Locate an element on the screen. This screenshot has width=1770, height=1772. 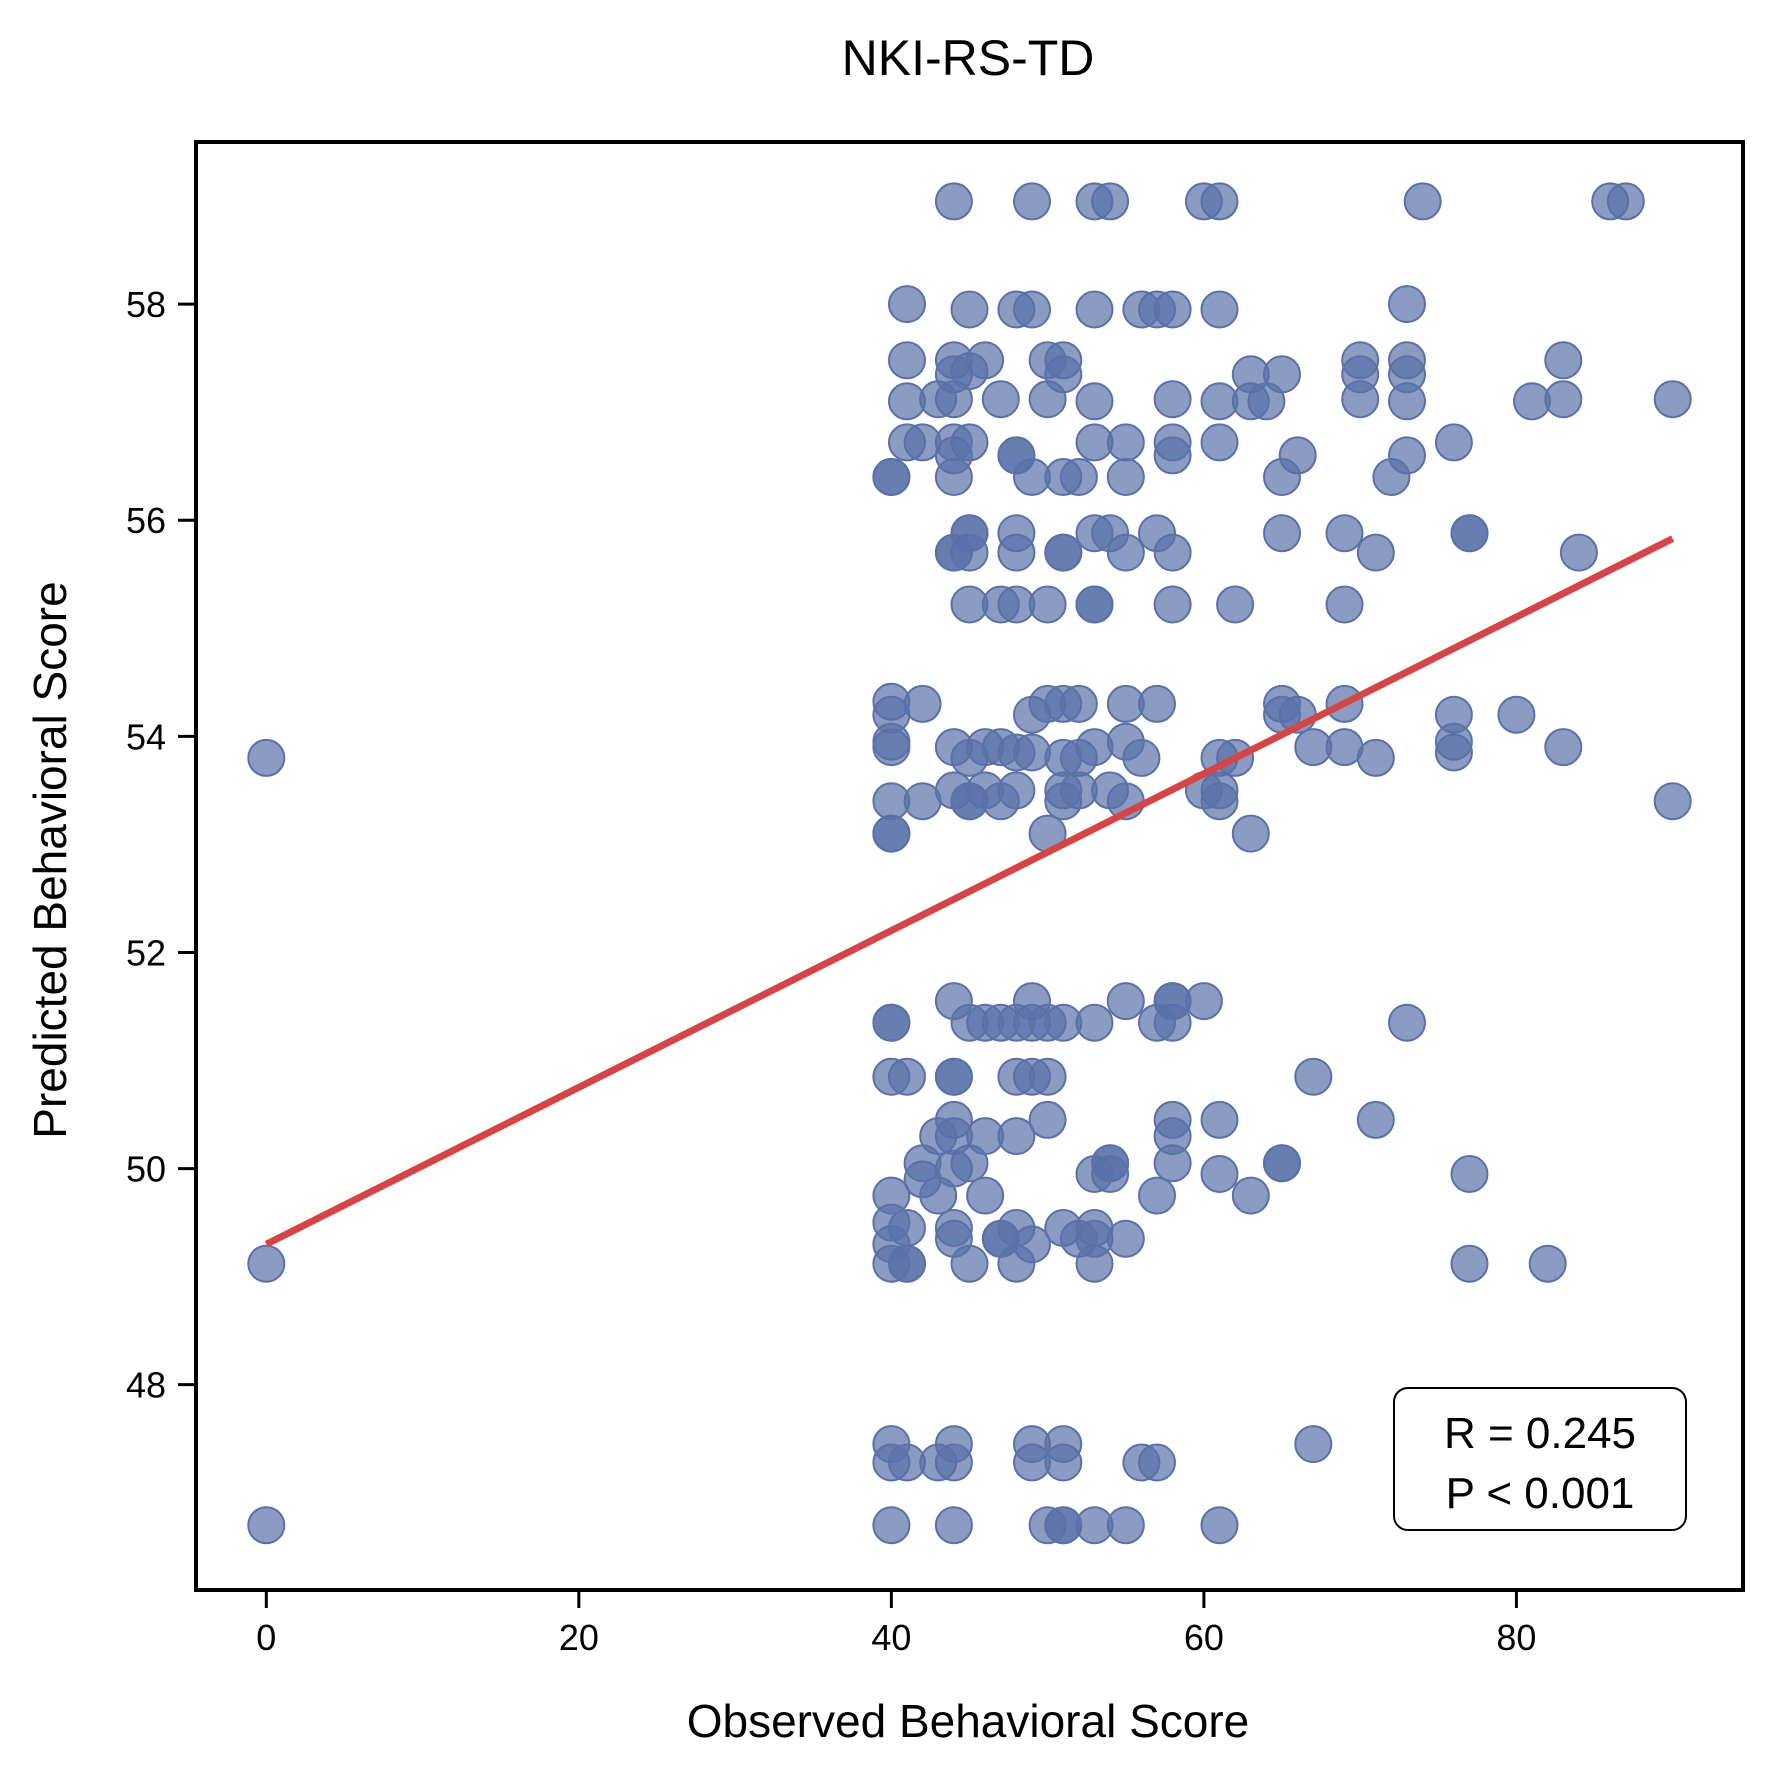
chart-title: NKI-RS-TD is located at coordinates (968, 58).